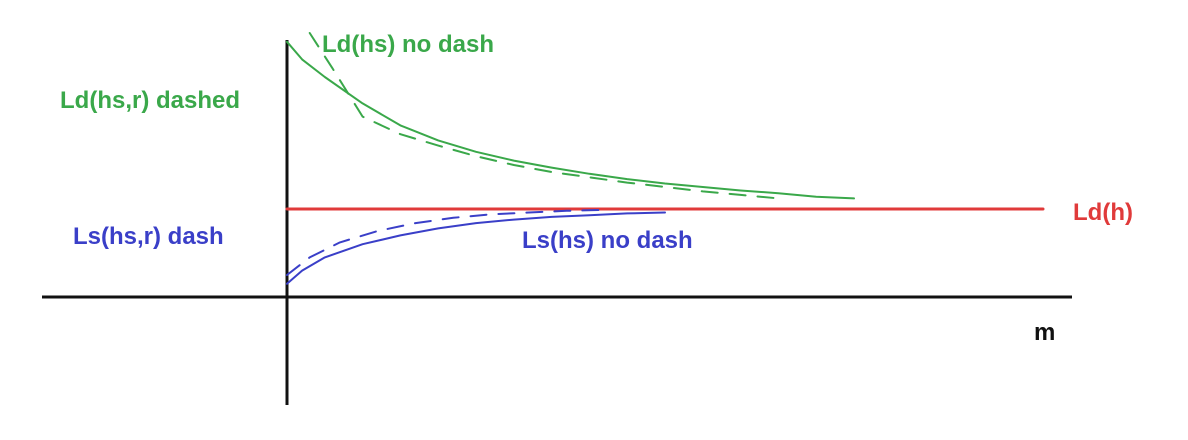  What do you see at coordinates (408, 44) in the screenshot?
I see `label-ld-hs: Ld(hs) no dash` at bounding box center [408, 44].